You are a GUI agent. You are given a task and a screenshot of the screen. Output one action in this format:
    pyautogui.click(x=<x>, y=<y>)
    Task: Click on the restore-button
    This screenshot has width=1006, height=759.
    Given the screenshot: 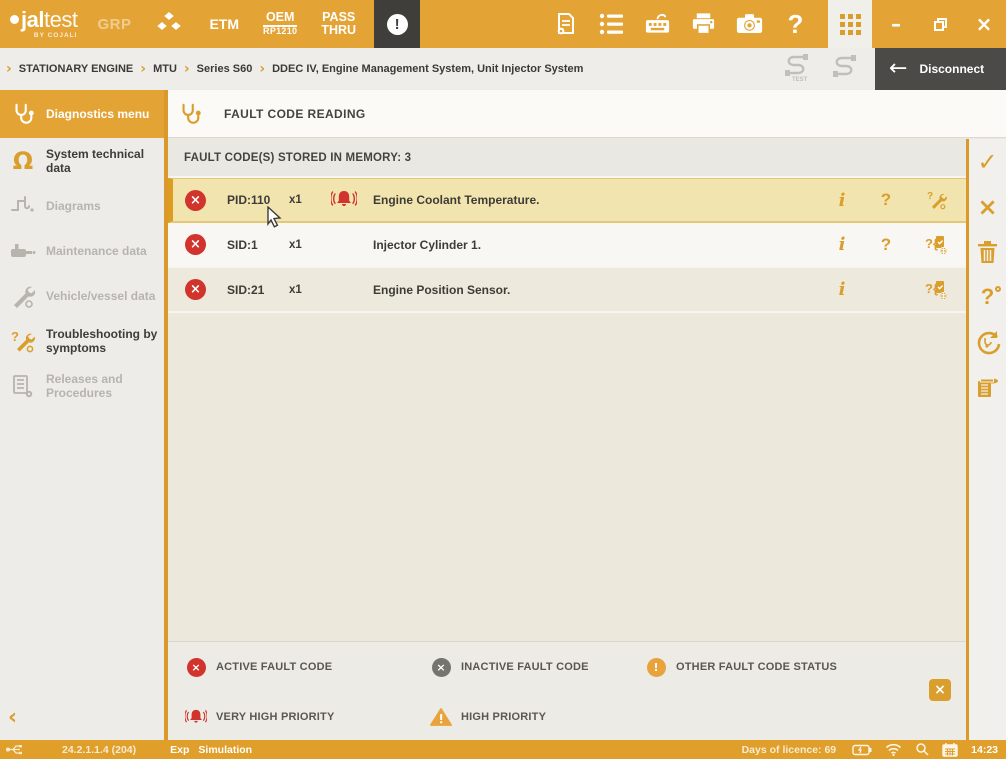 What is the action you would take?
    pyautogui.click(x=940, y=24)
    